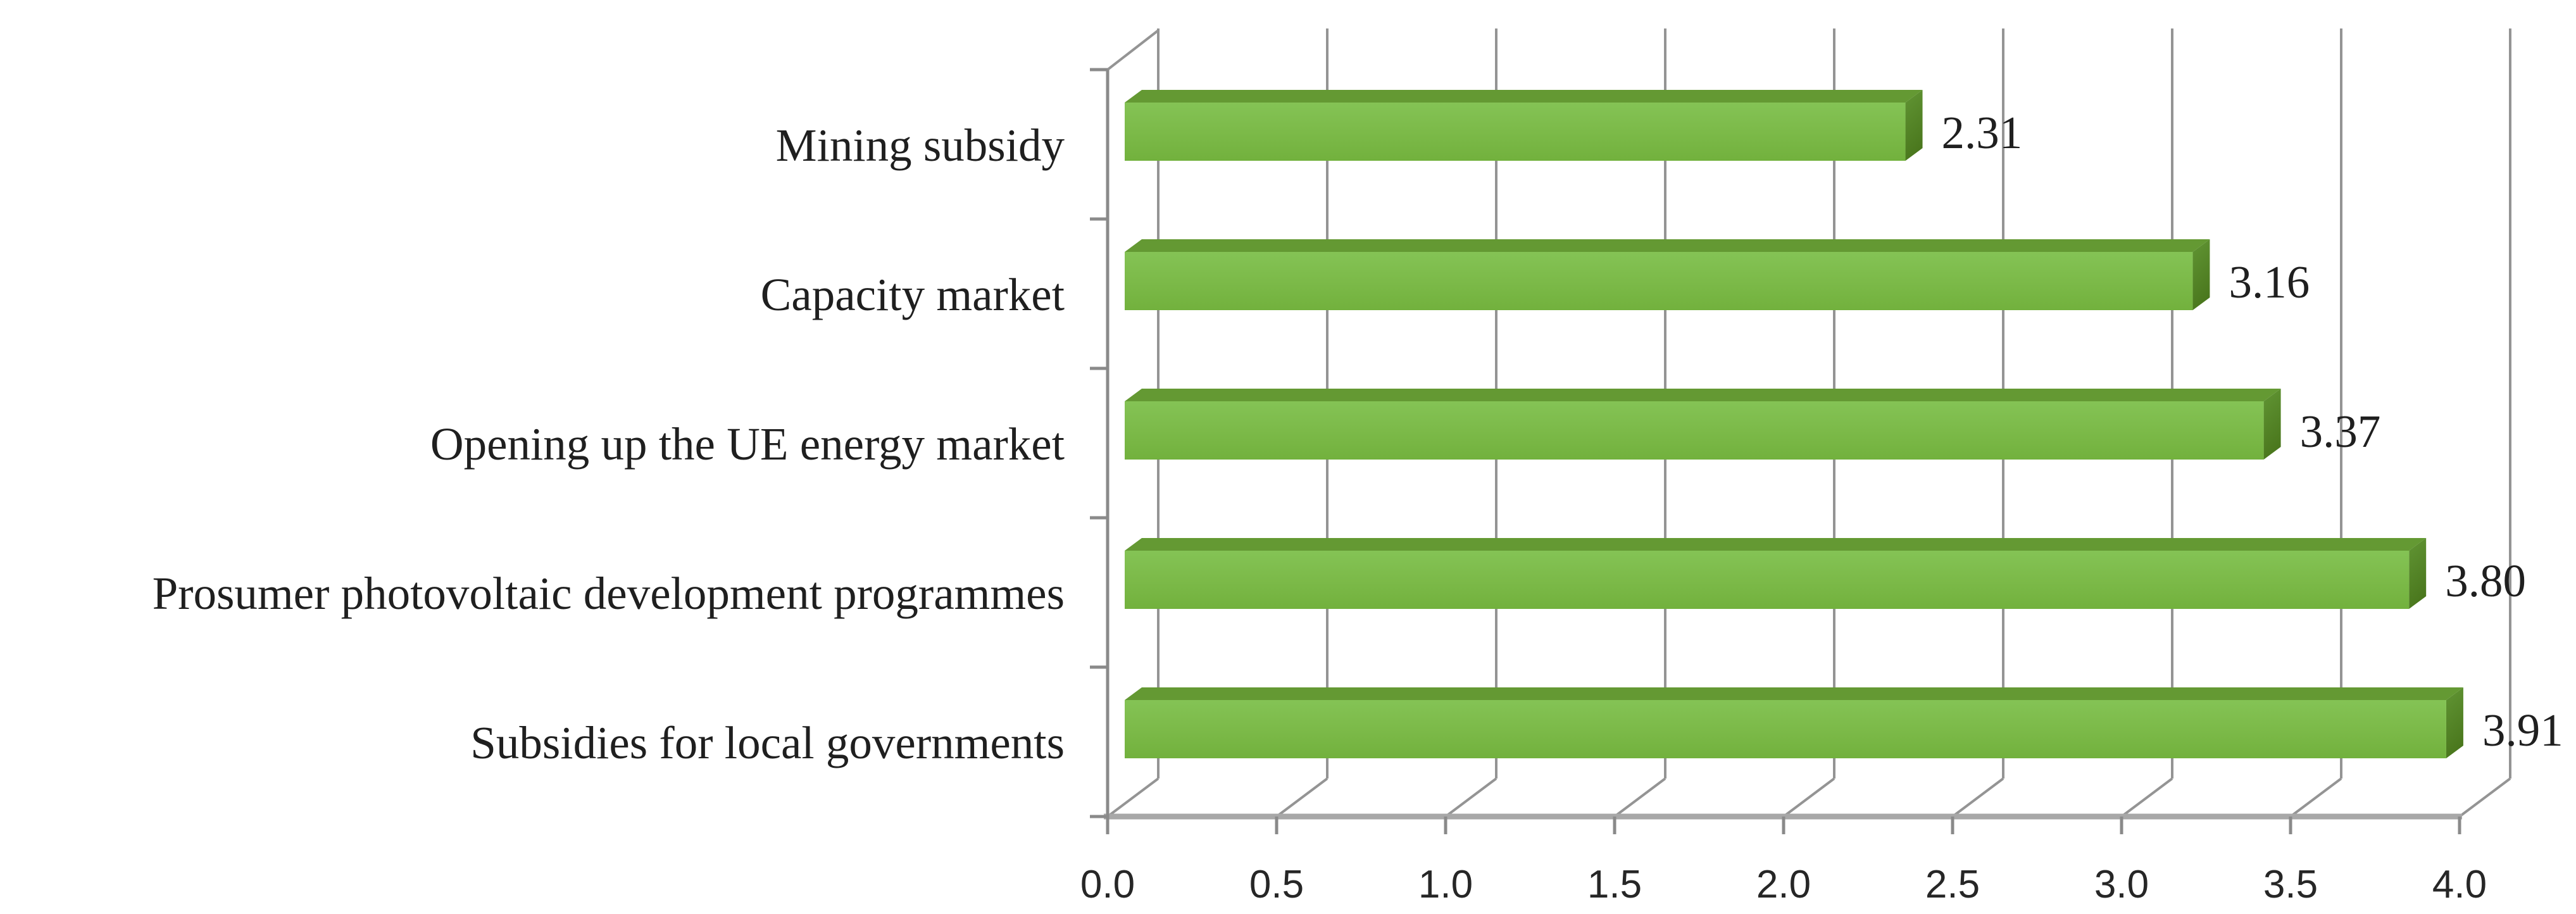 The image size is (2576, 914). What do you see at coordinates (1133, 50) in the screenshot?
I see `wall-top-depth-line` at bounding box center [1133, 50].